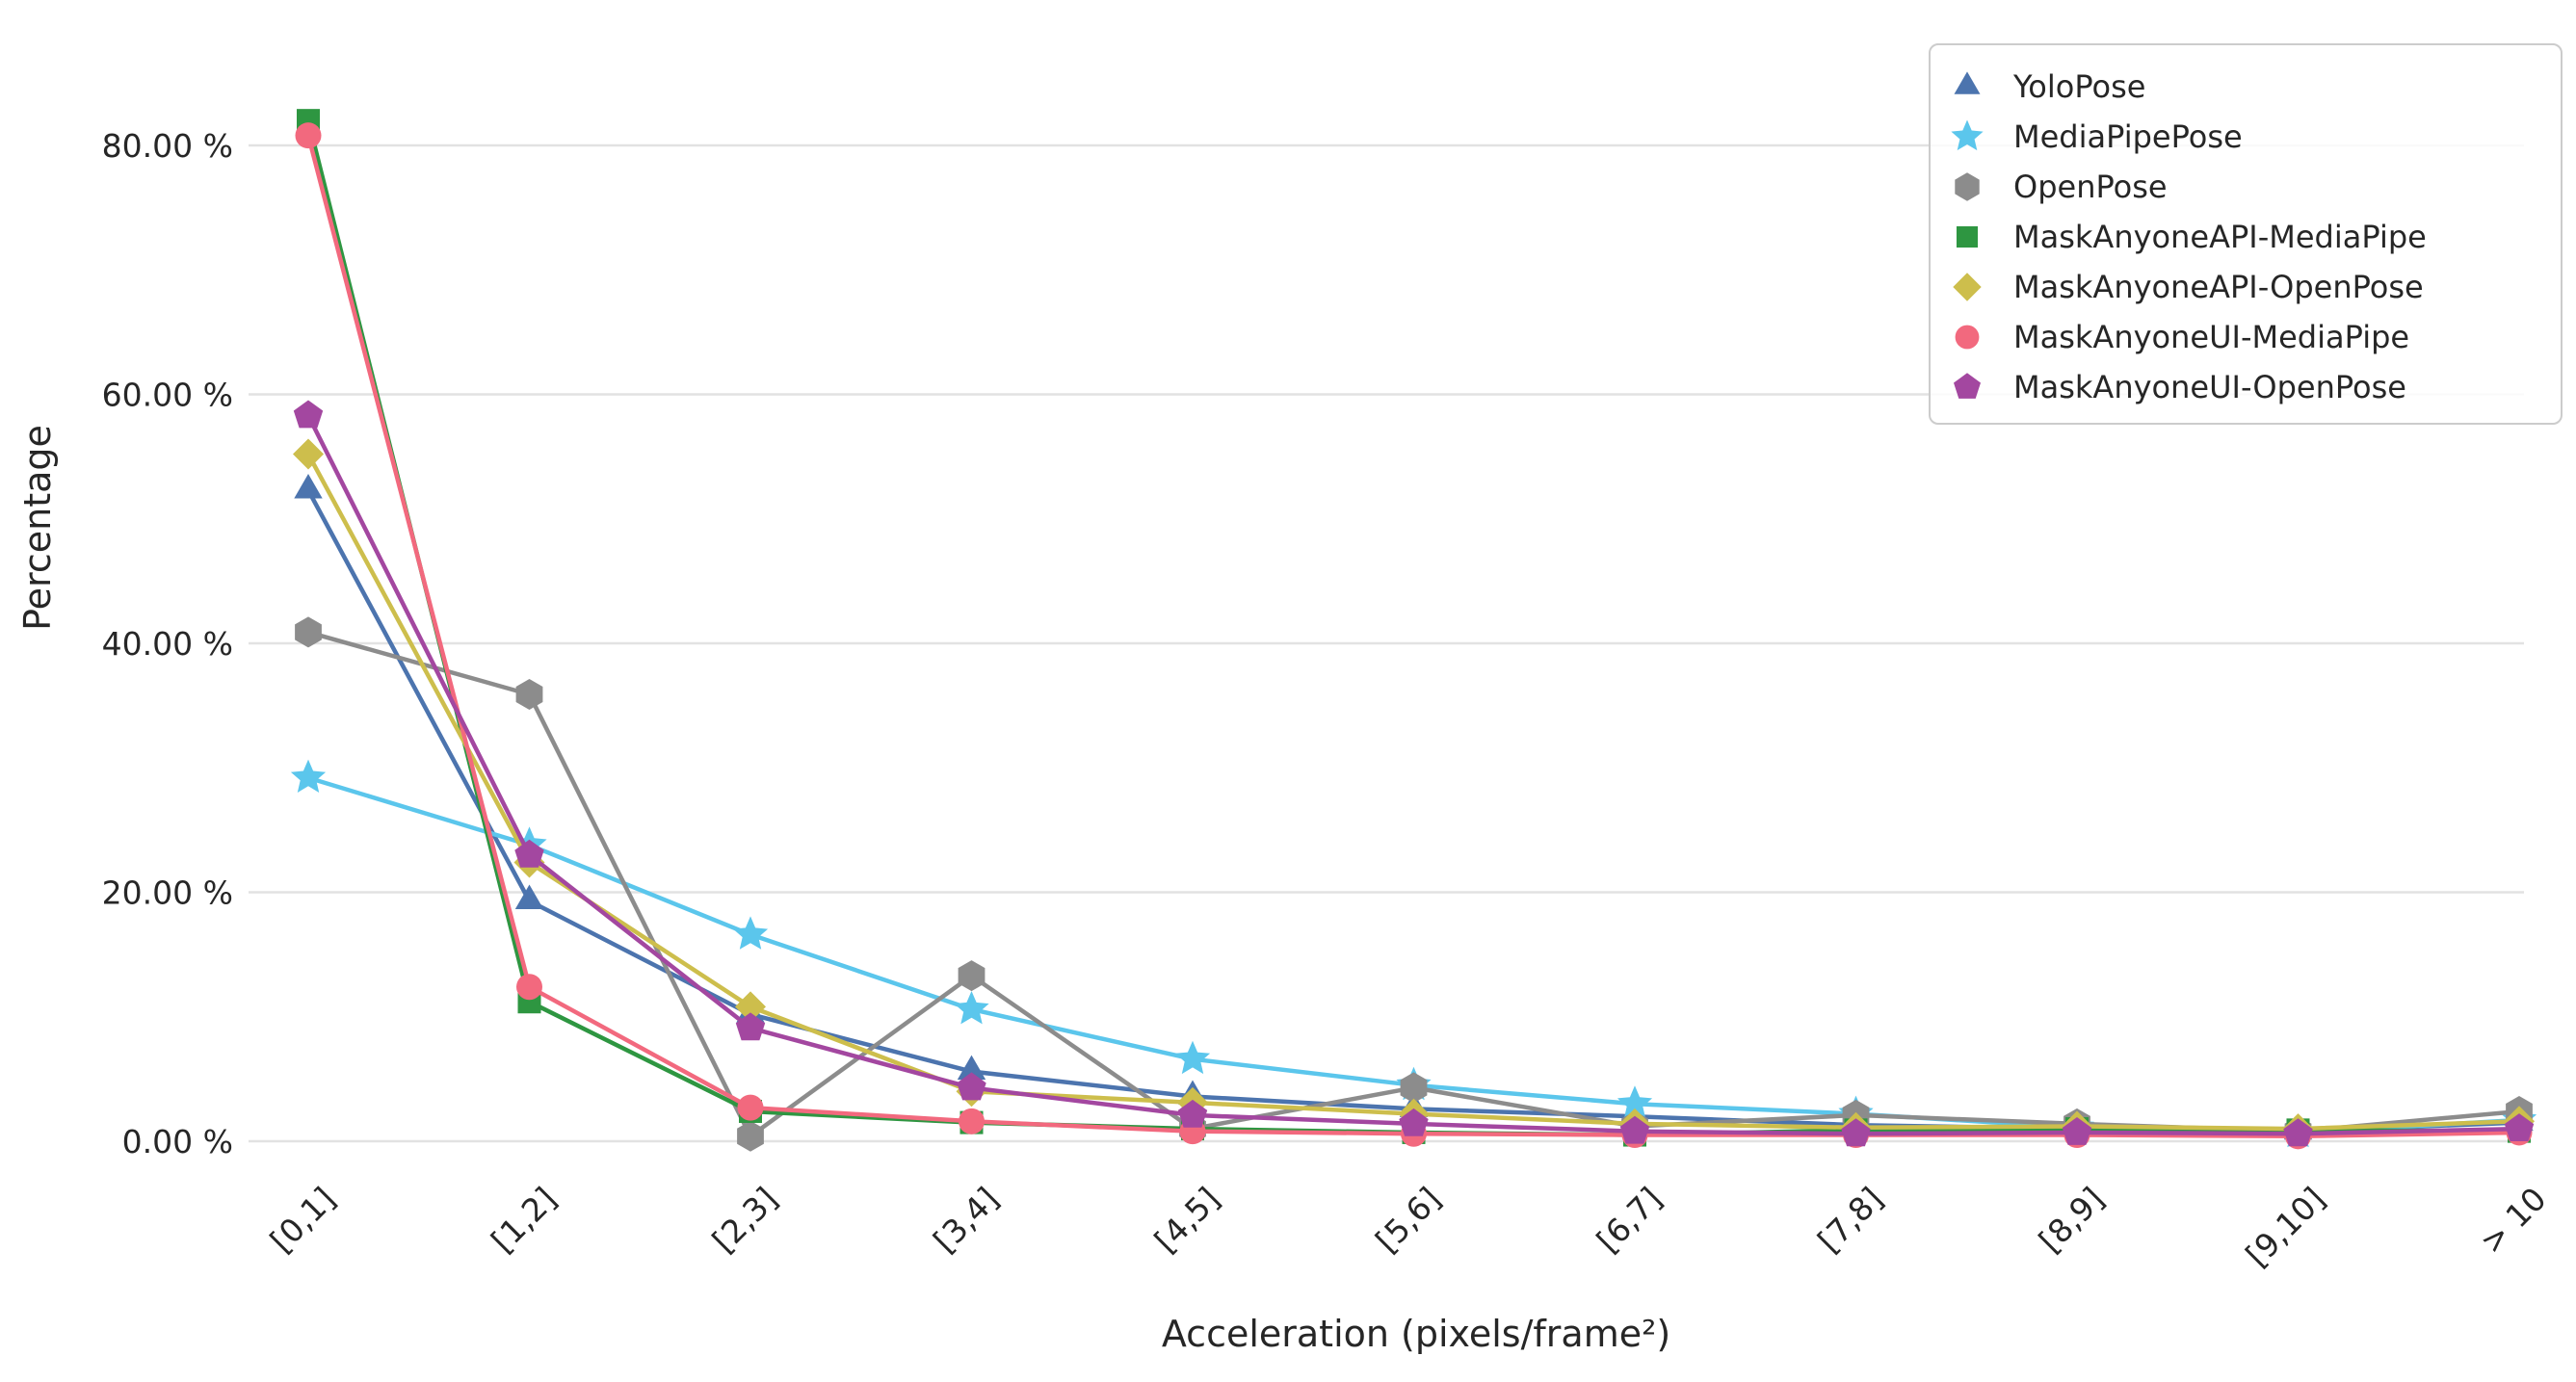 This screenshot has width=2576, height=1382. I want to click on x-tick-label: [6,7], so click(1629, 1220).